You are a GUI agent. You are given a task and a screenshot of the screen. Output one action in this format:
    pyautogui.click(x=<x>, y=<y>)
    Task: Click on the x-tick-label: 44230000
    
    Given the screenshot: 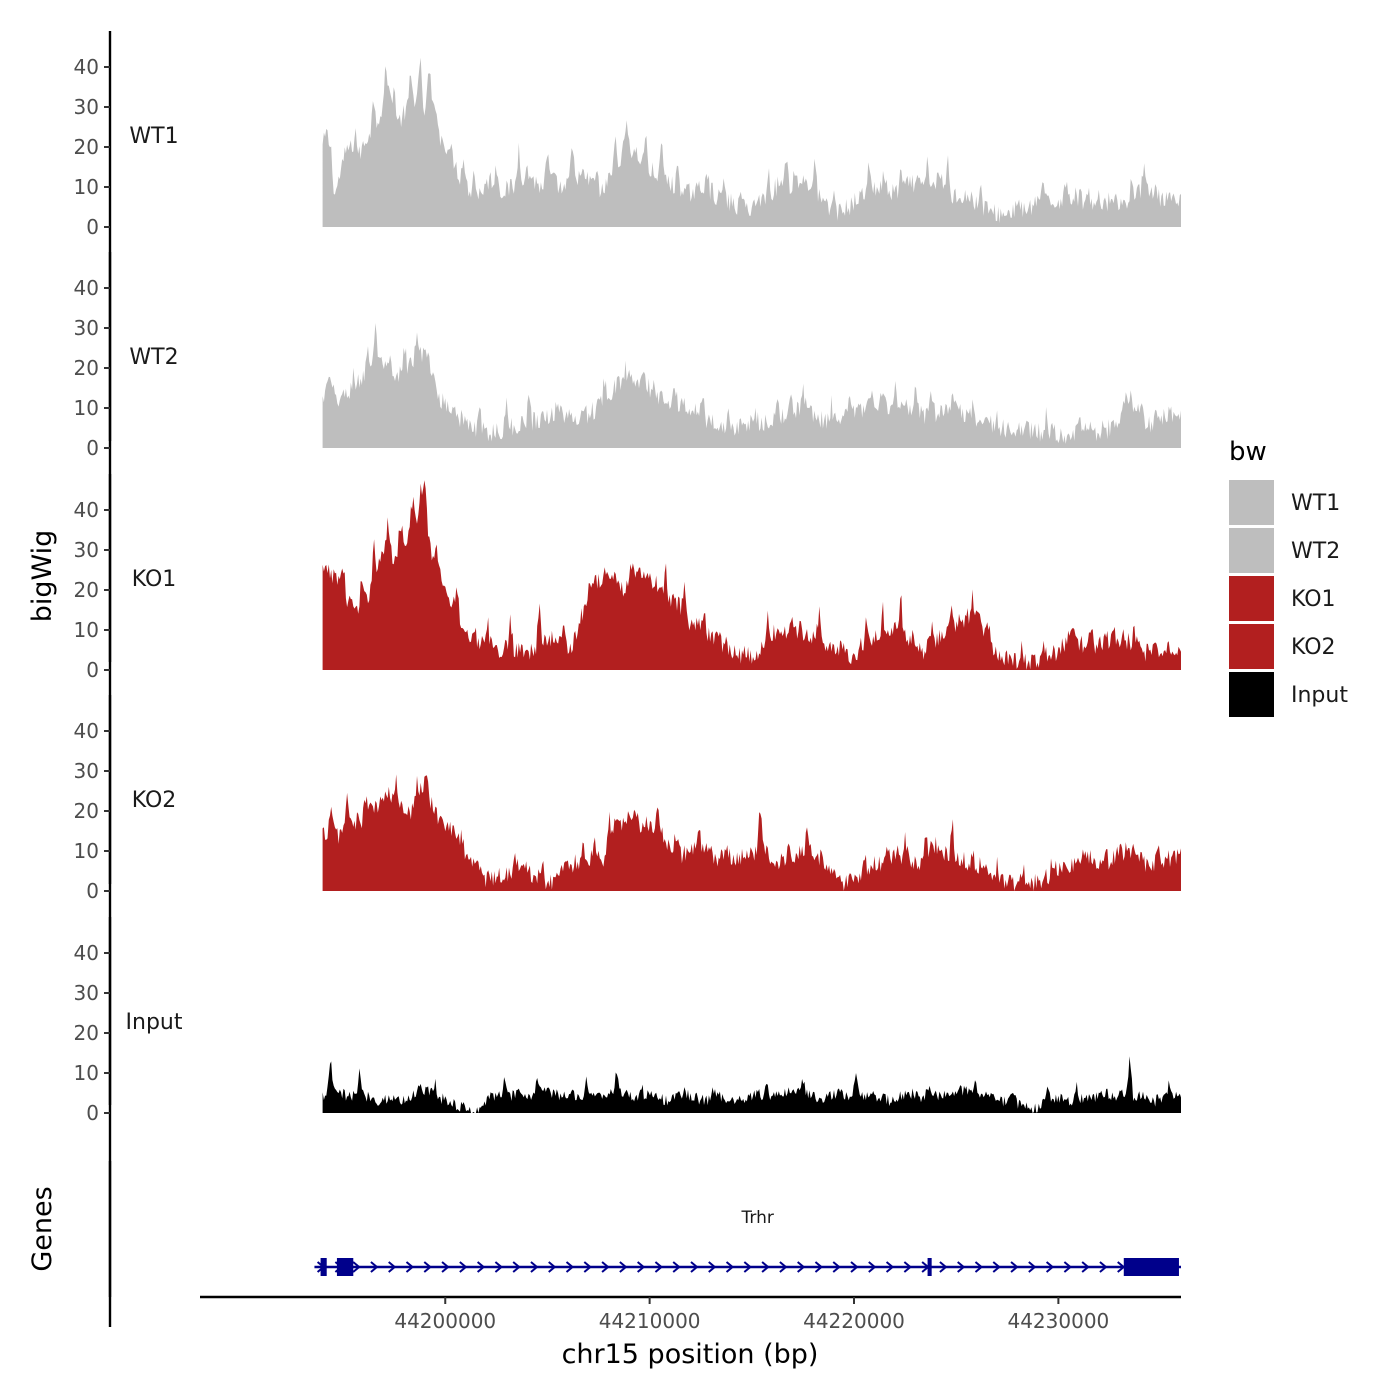 What is the action you would take?
    pyautogui.click(x=1058, y=1321)
    